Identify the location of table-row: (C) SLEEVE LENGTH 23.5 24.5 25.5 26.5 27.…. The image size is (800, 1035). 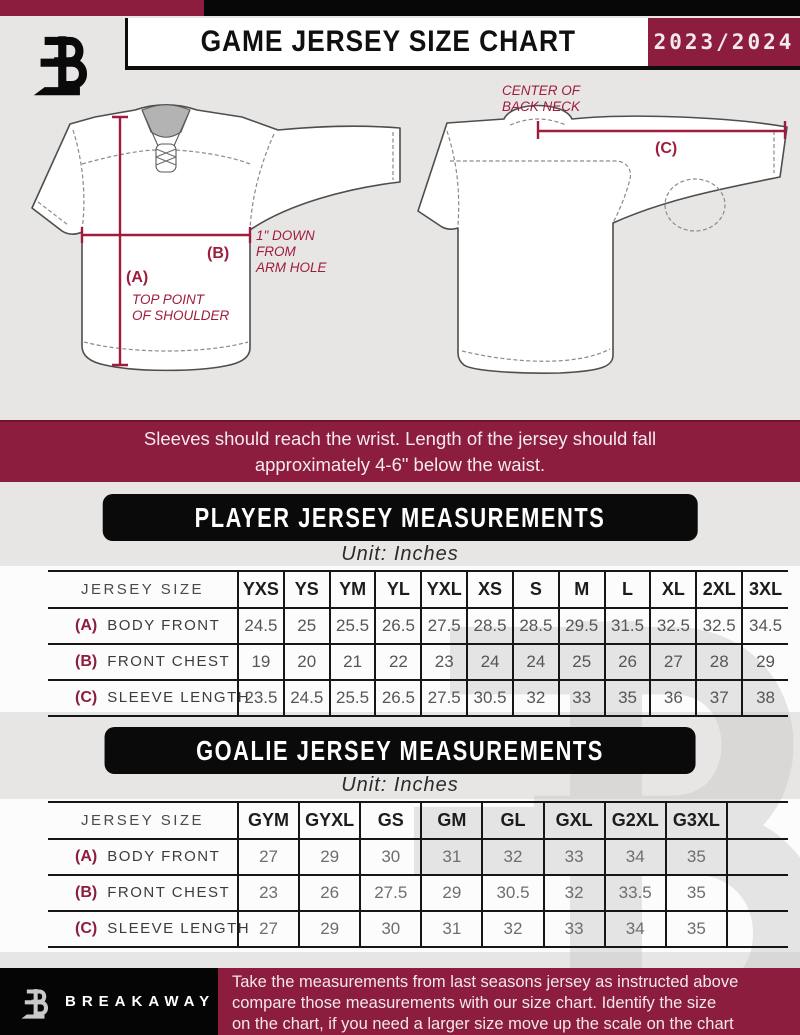
(418, 698).